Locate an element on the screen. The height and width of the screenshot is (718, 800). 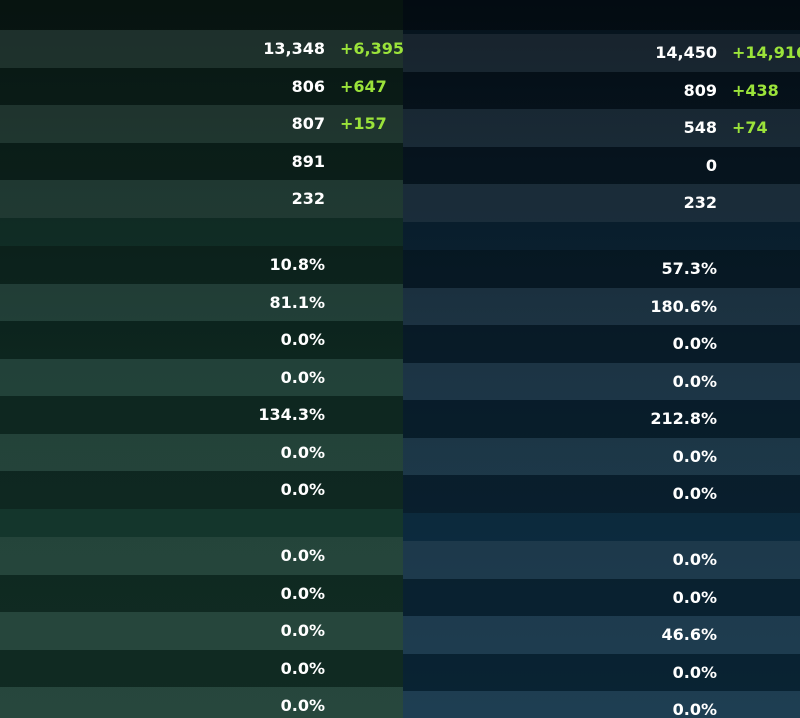
stat-value: 809 is located at coordinates (700, 90).